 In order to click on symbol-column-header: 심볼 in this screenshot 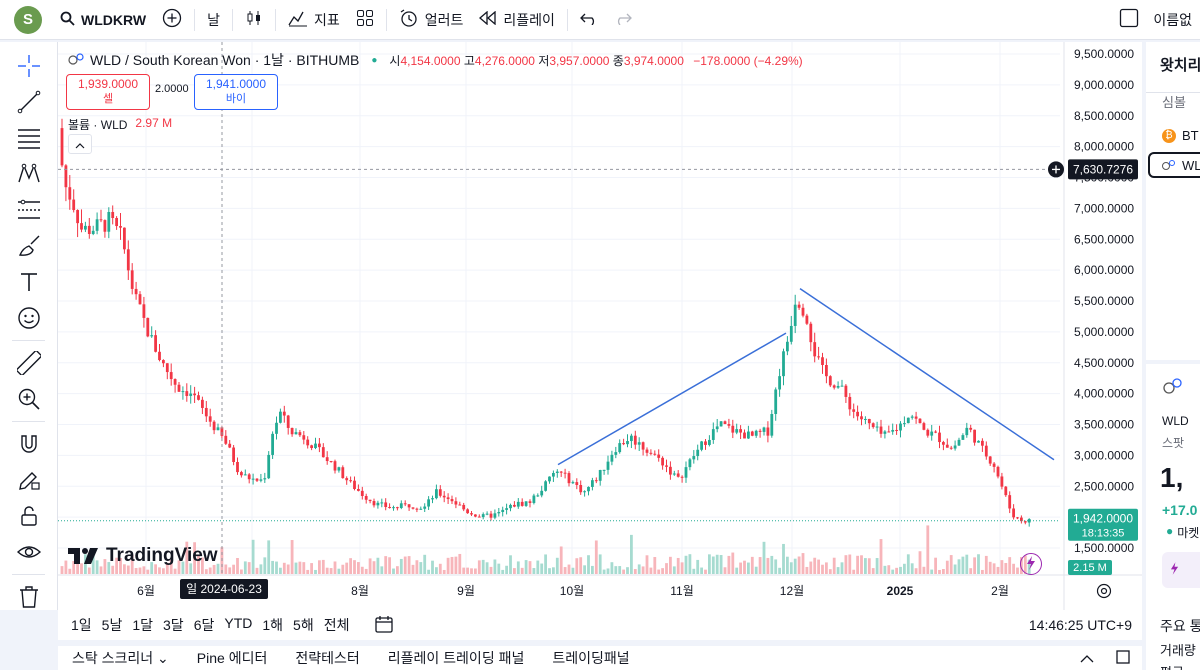, I will do `click(1174, 102)`.